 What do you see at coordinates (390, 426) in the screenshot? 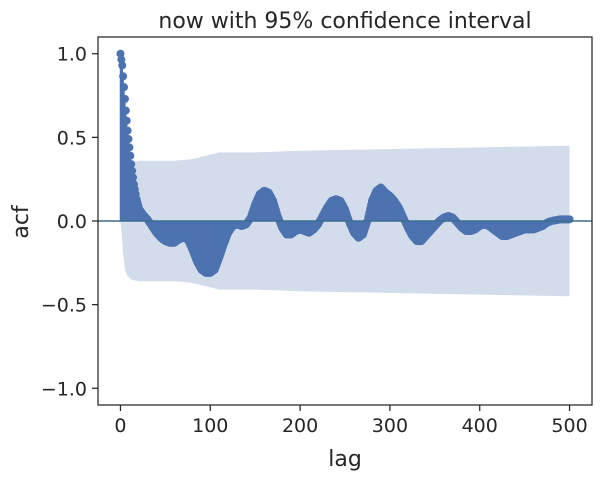
I see `x-tick-label: 300` at bounding box center [390, 426].